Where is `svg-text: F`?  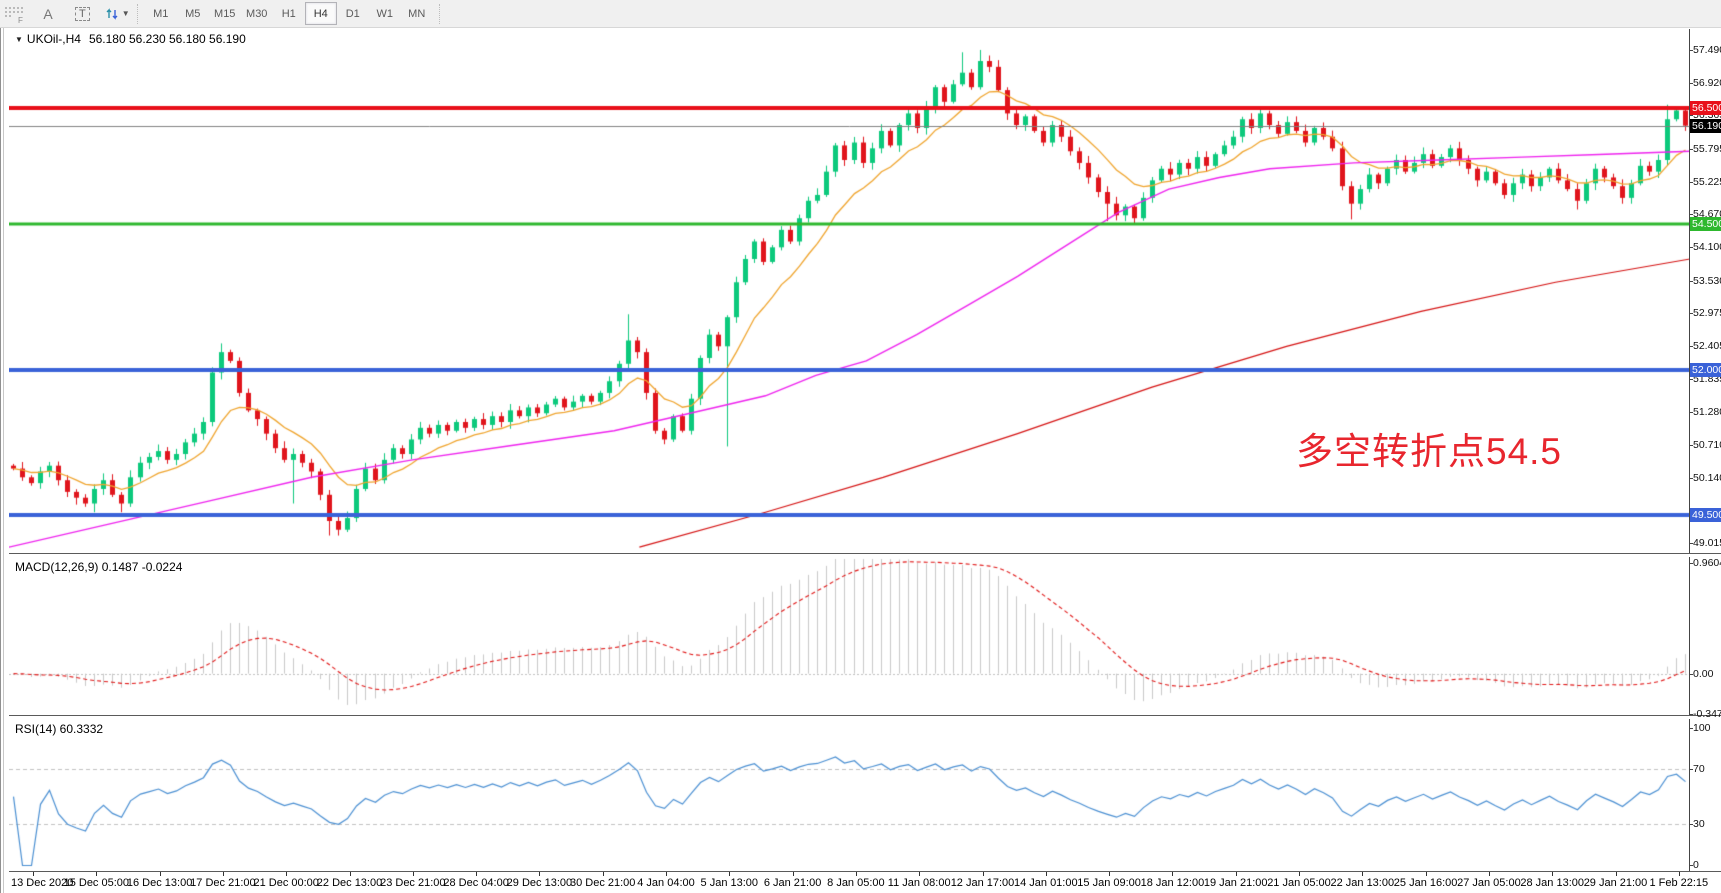 svg-text: F is located at coordinates (20, 20).